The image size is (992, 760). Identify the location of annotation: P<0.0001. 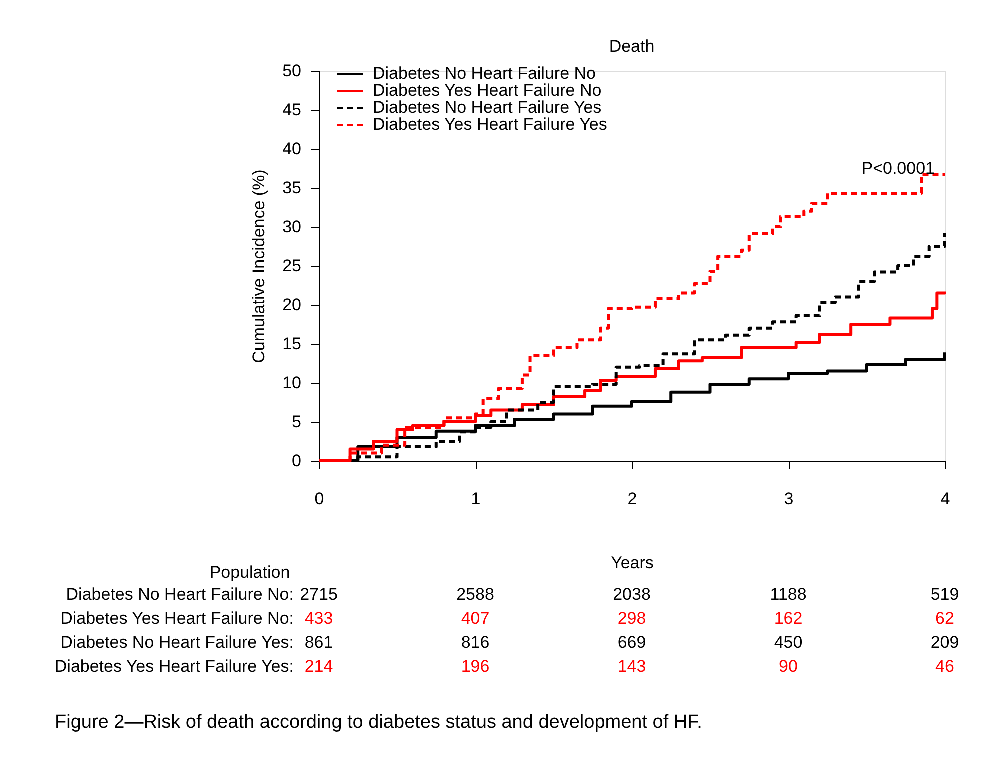
(898, 168).